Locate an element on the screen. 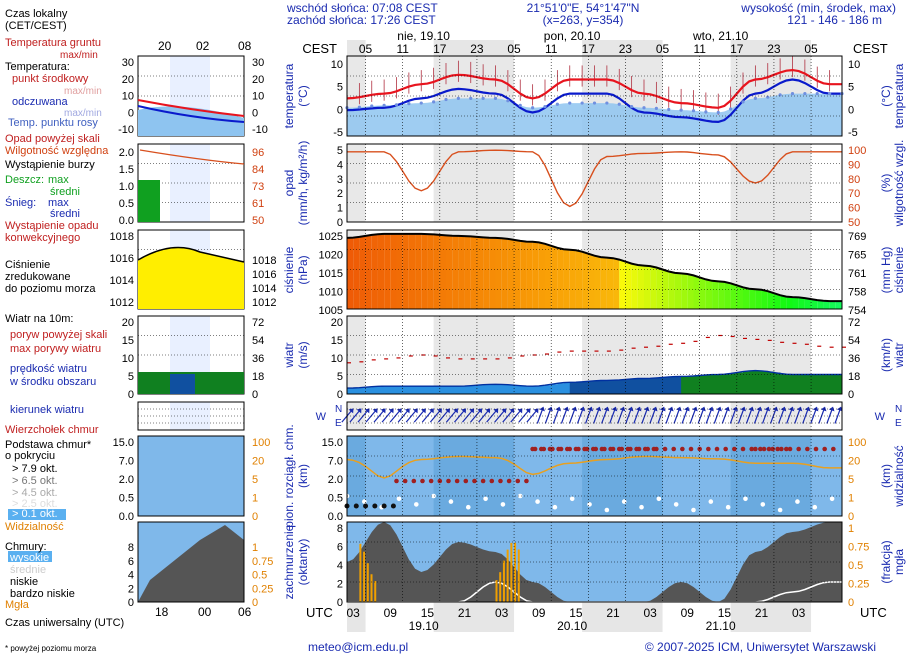 The width and height of the screenshot is (910, 660). tick-label: 61 is located at coordinates (258, 204).